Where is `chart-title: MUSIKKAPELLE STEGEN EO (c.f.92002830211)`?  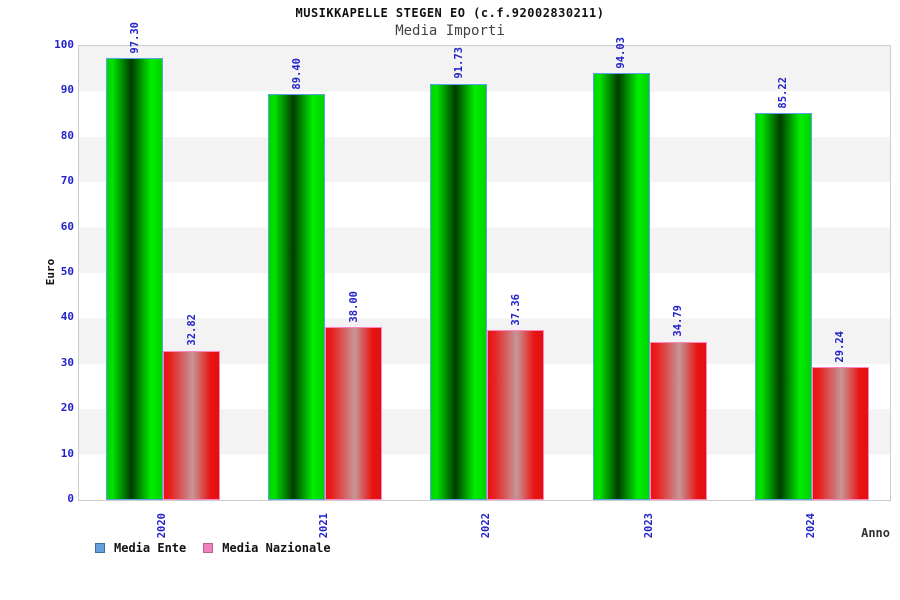 chart-title: MUSIKKAPELLE STEGEN EO (c.f.92002830211) is located at coordinates (450, 13).